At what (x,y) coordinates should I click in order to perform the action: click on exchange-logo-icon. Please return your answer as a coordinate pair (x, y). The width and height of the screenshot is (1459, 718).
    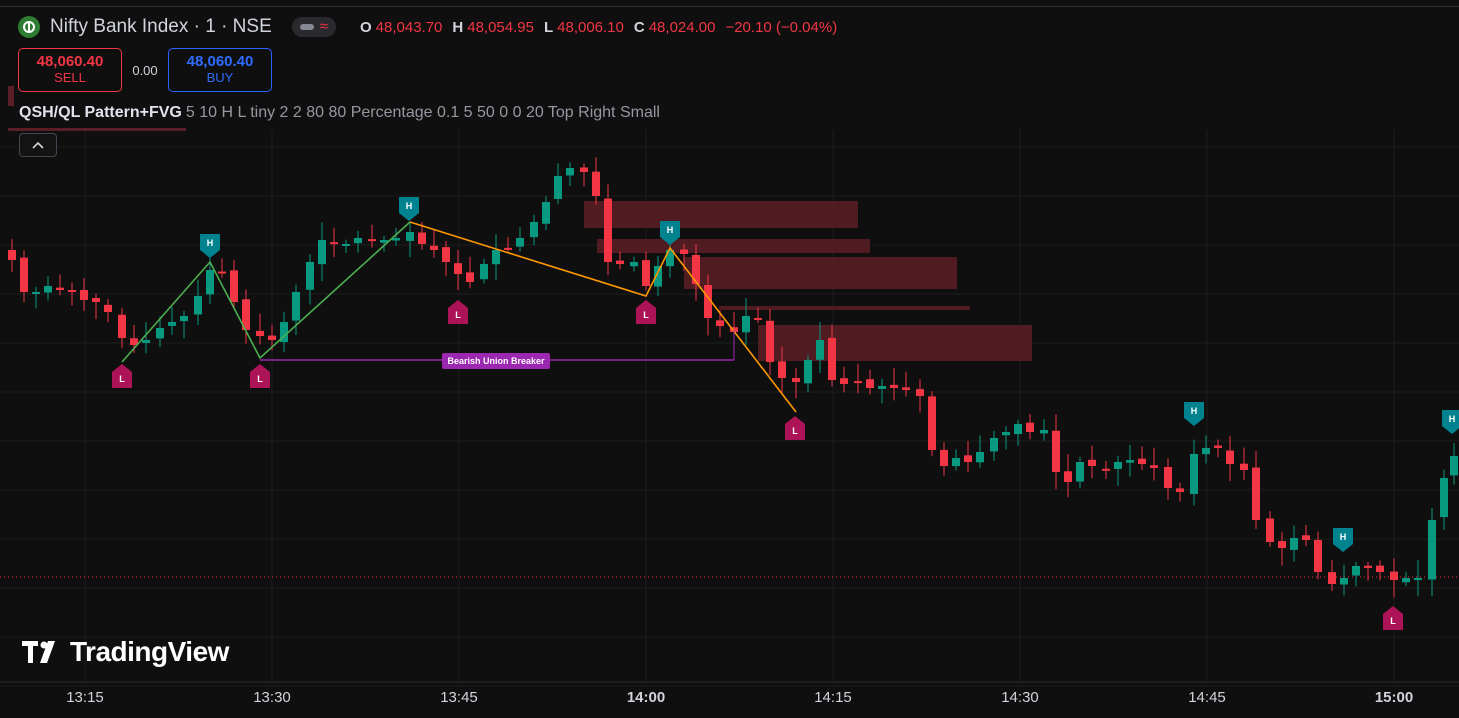
    Looking at the image, I should click on (29, 27).